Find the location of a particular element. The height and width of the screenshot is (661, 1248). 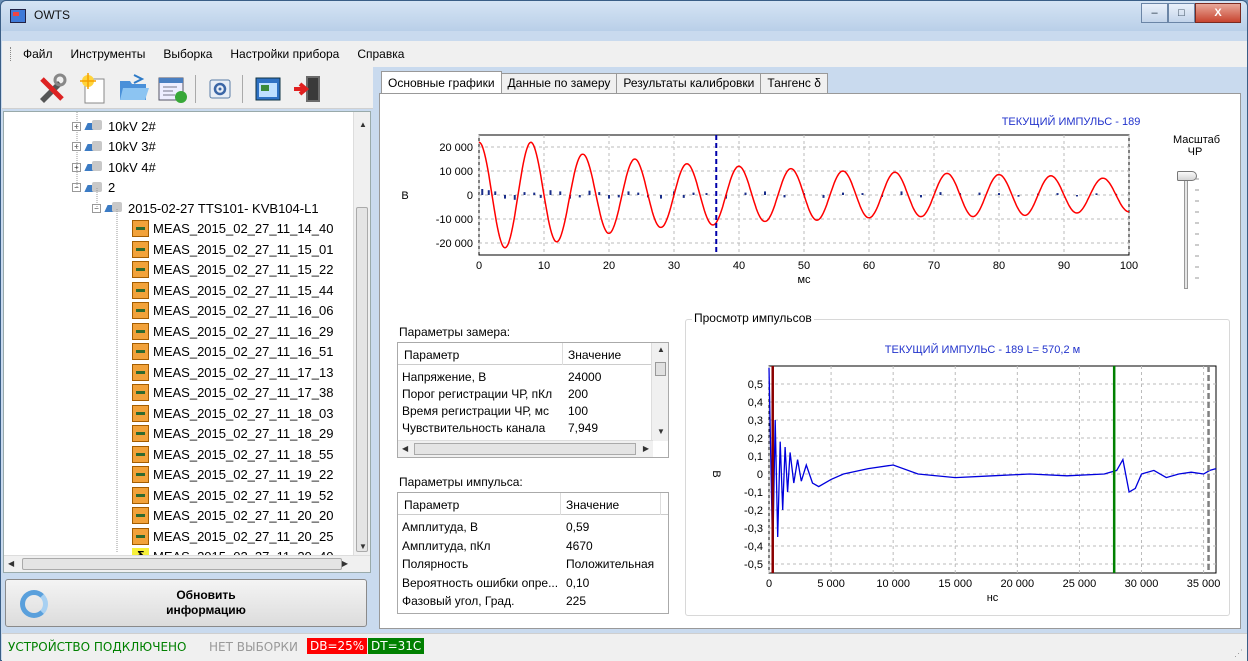

window-icon is located at coordinates (268, 89).